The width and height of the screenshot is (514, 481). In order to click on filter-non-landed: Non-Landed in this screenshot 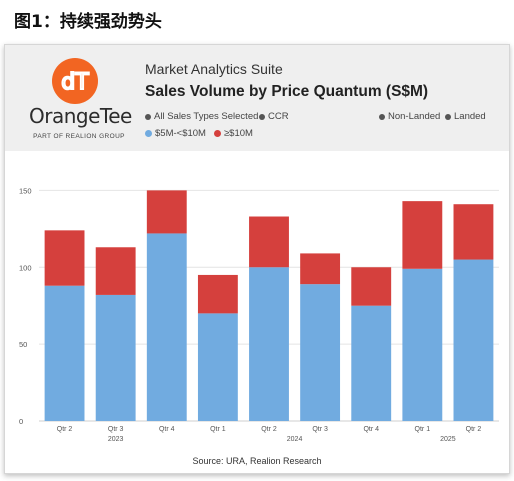, I will do `click(409, 116)`.